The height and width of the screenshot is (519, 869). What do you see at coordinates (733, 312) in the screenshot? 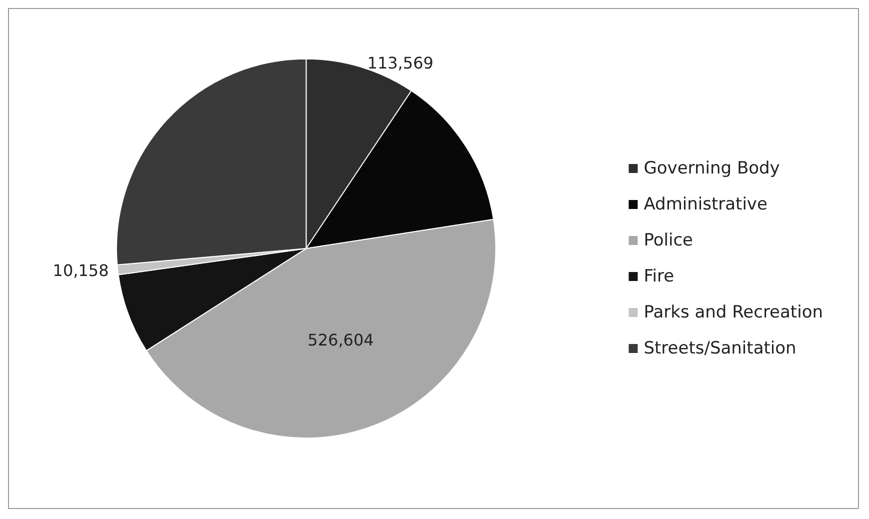
I see `legend-label: Parks and Recreation` at bounding box center [733, 312].